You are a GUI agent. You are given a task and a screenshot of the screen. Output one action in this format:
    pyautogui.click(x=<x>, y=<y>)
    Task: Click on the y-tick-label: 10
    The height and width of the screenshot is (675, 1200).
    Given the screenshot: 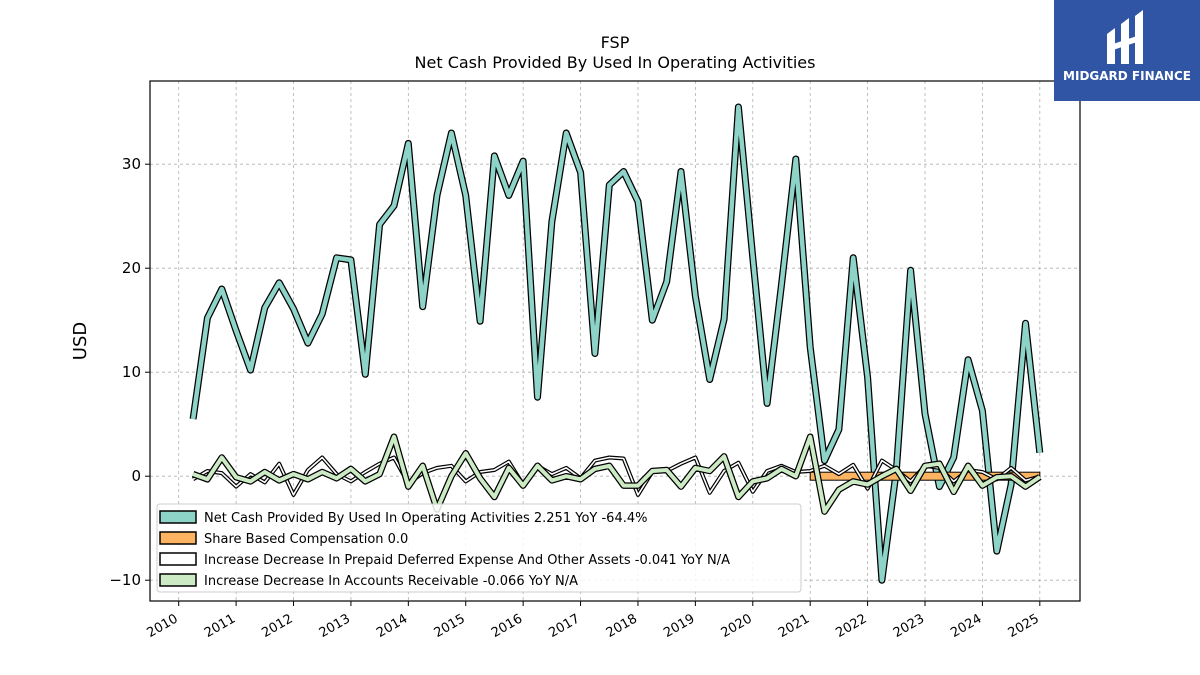 What is the action you would take?
    pyautogui.click(x=131, y=372)
    